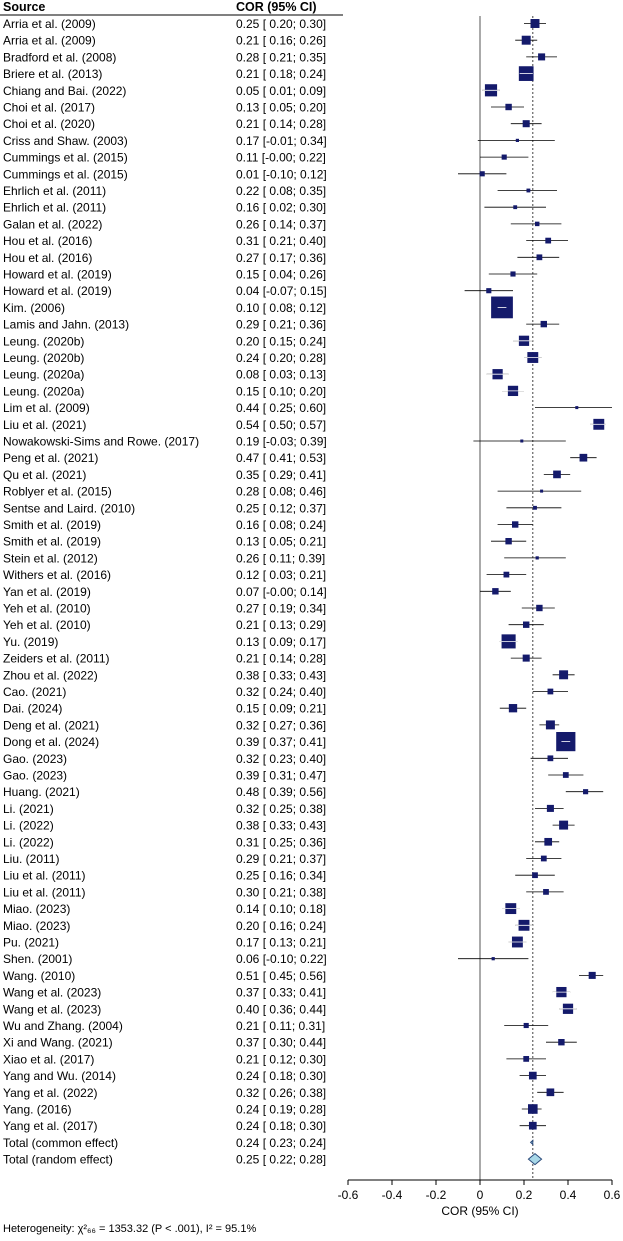 The height and width of the screenshot is (1241, 623). What do you see at coordinates (281, 1059) in the screenshot?
I see `study-estimate-ci: 0.21 [ 0.12; 0.30]` at bounding box center [281, 1059].